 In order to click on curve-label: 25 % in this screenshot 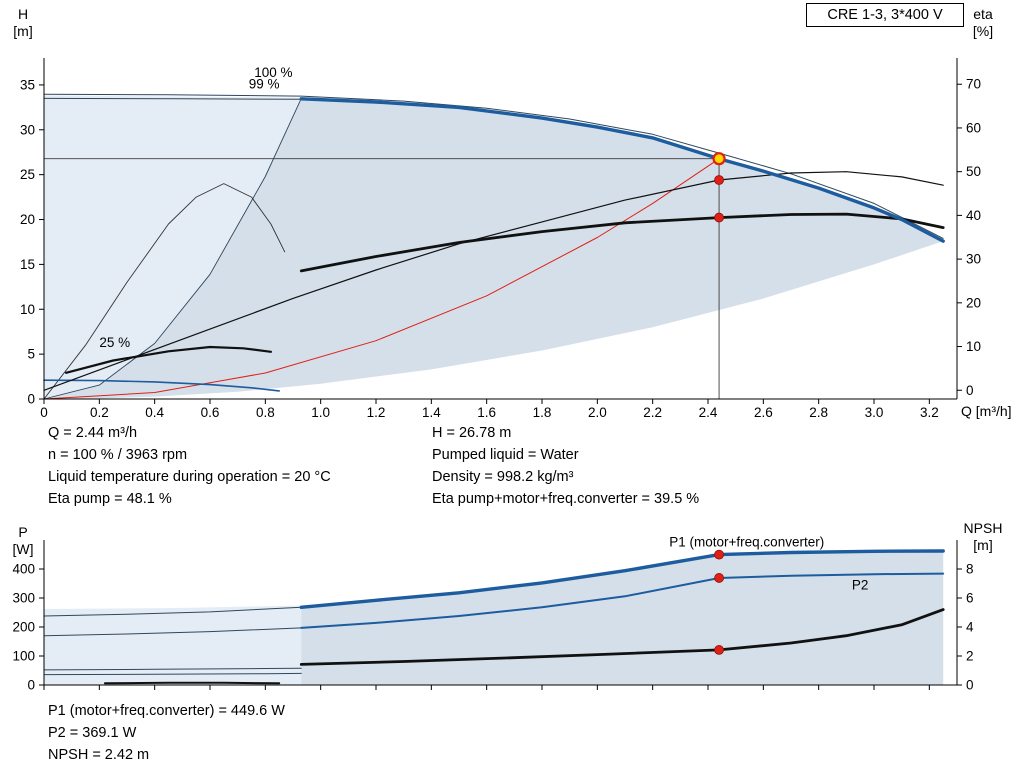, I will do `click(114, 342)`.